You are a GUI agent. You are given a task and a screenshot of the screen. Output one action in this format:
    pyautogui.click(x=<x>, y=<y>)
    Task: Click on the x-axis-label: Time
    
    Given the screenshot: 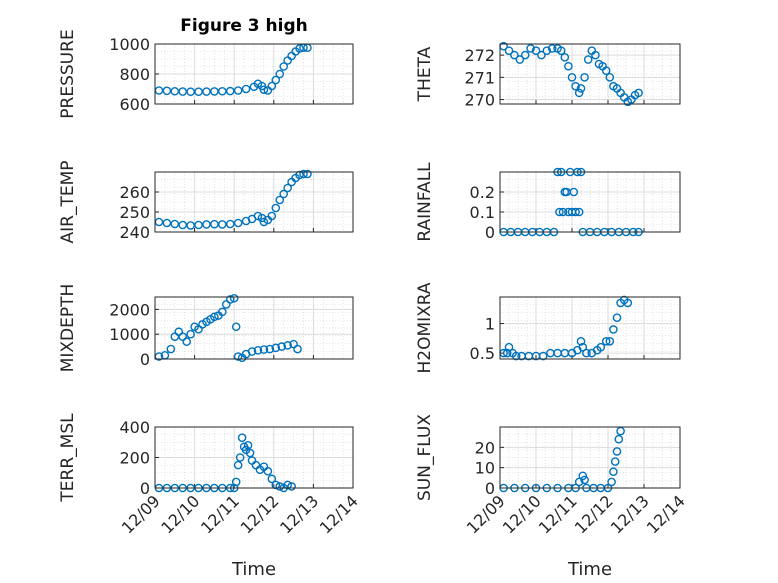 What is the action you would take?
    pyautogui.click(x=253, y=569)
    